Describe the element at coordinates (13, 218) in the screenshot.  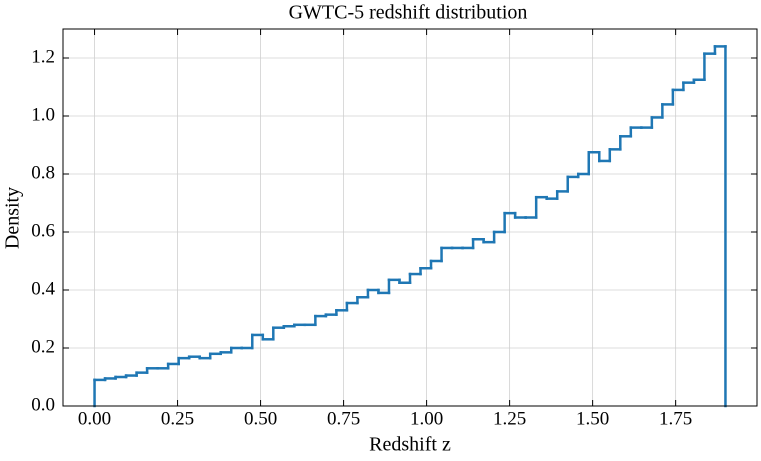
I see `y-axis-label: Density` at that location.